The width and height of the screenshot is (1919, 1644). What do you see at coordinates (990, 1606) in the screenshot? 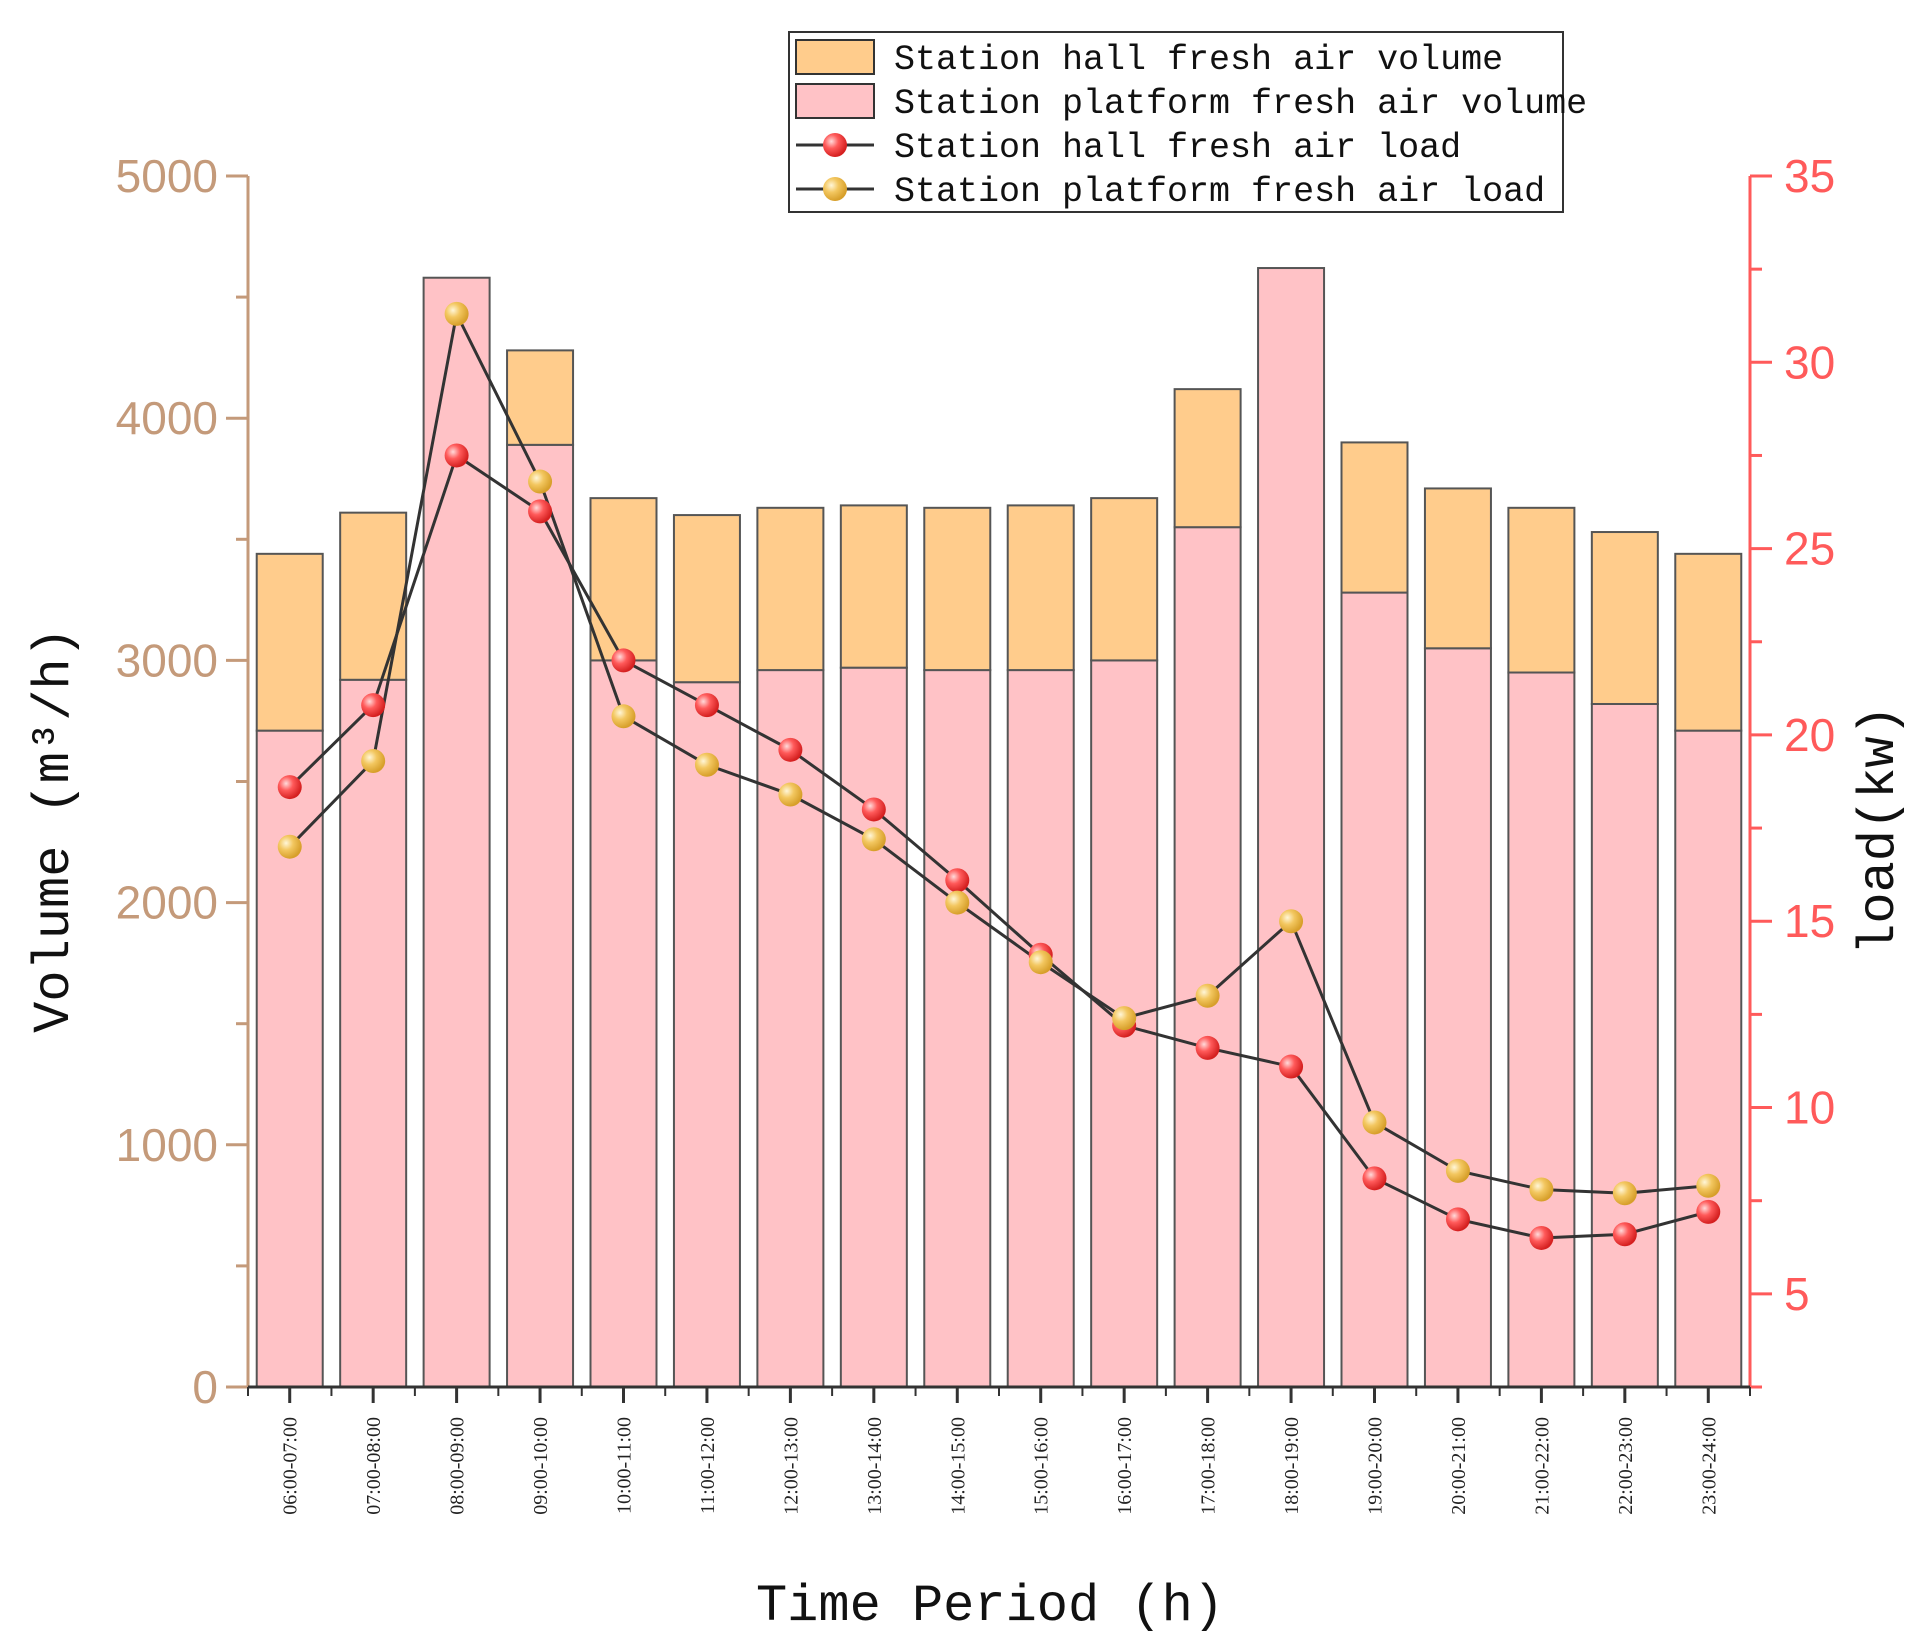
I see `x-axis-title: Time Period (h)` at bounding box center [990, 1606].